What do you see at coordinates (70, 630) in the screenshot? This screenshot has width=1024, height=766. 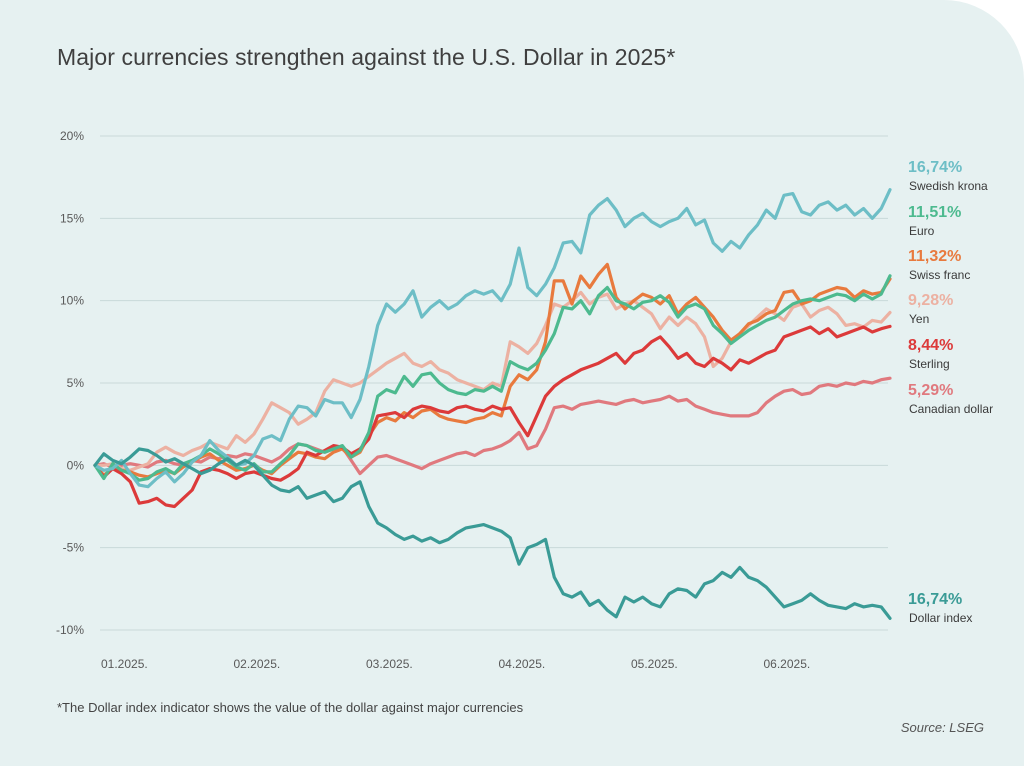 I see `y-tick-label: -10%` at bounding box center [70, 630].